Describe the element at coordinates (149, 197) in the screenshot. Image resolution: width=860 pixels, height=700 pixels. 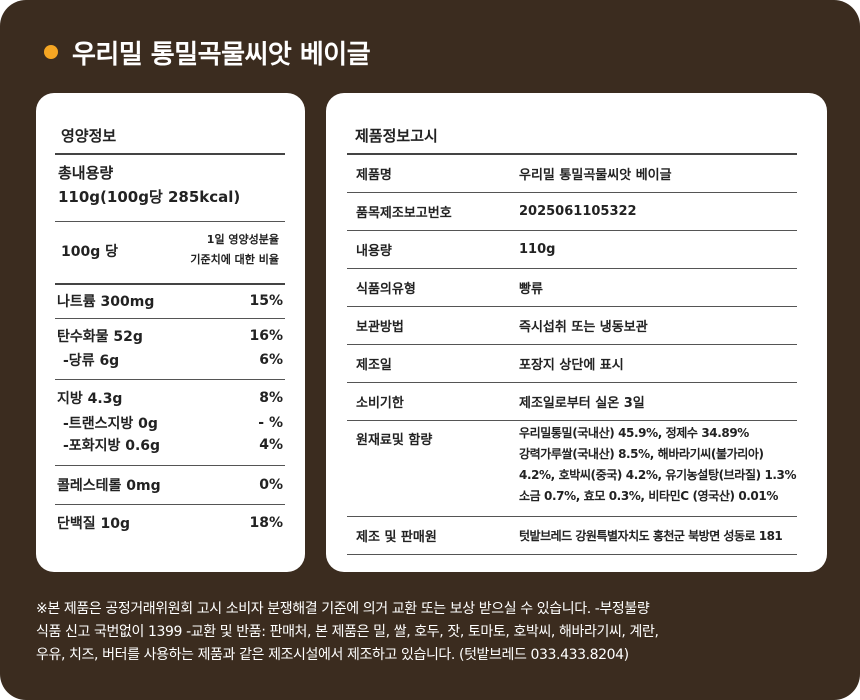
I see `total-content-value: 110g(100g당 285kcal)` at that location.